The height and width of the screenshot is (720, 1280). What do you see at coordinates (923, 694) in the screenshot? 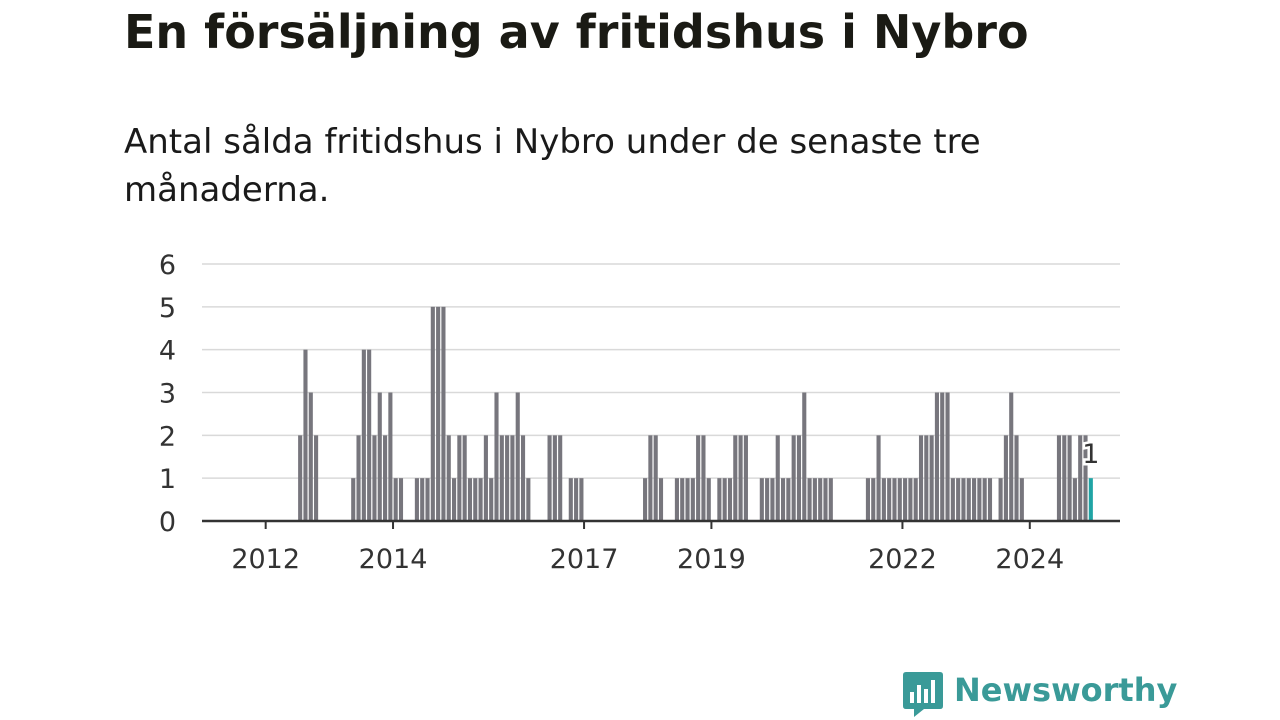
I see `newsworthy-logo-icon` at bounding box center [923, 694].